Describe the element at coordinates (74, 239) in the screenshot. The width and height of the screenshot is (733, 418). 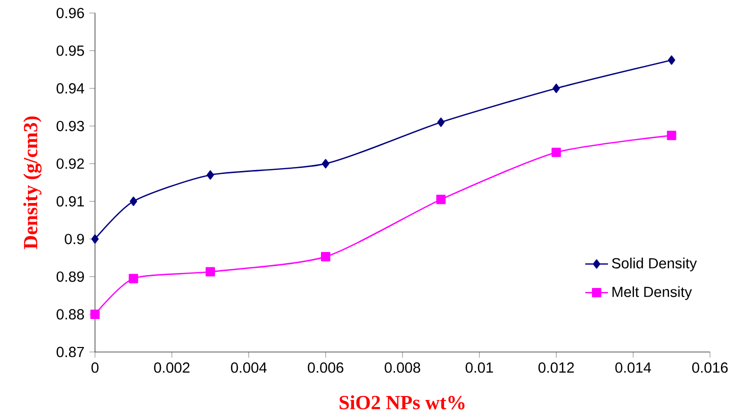
I see `y-tick-label: 0.9` at that location.